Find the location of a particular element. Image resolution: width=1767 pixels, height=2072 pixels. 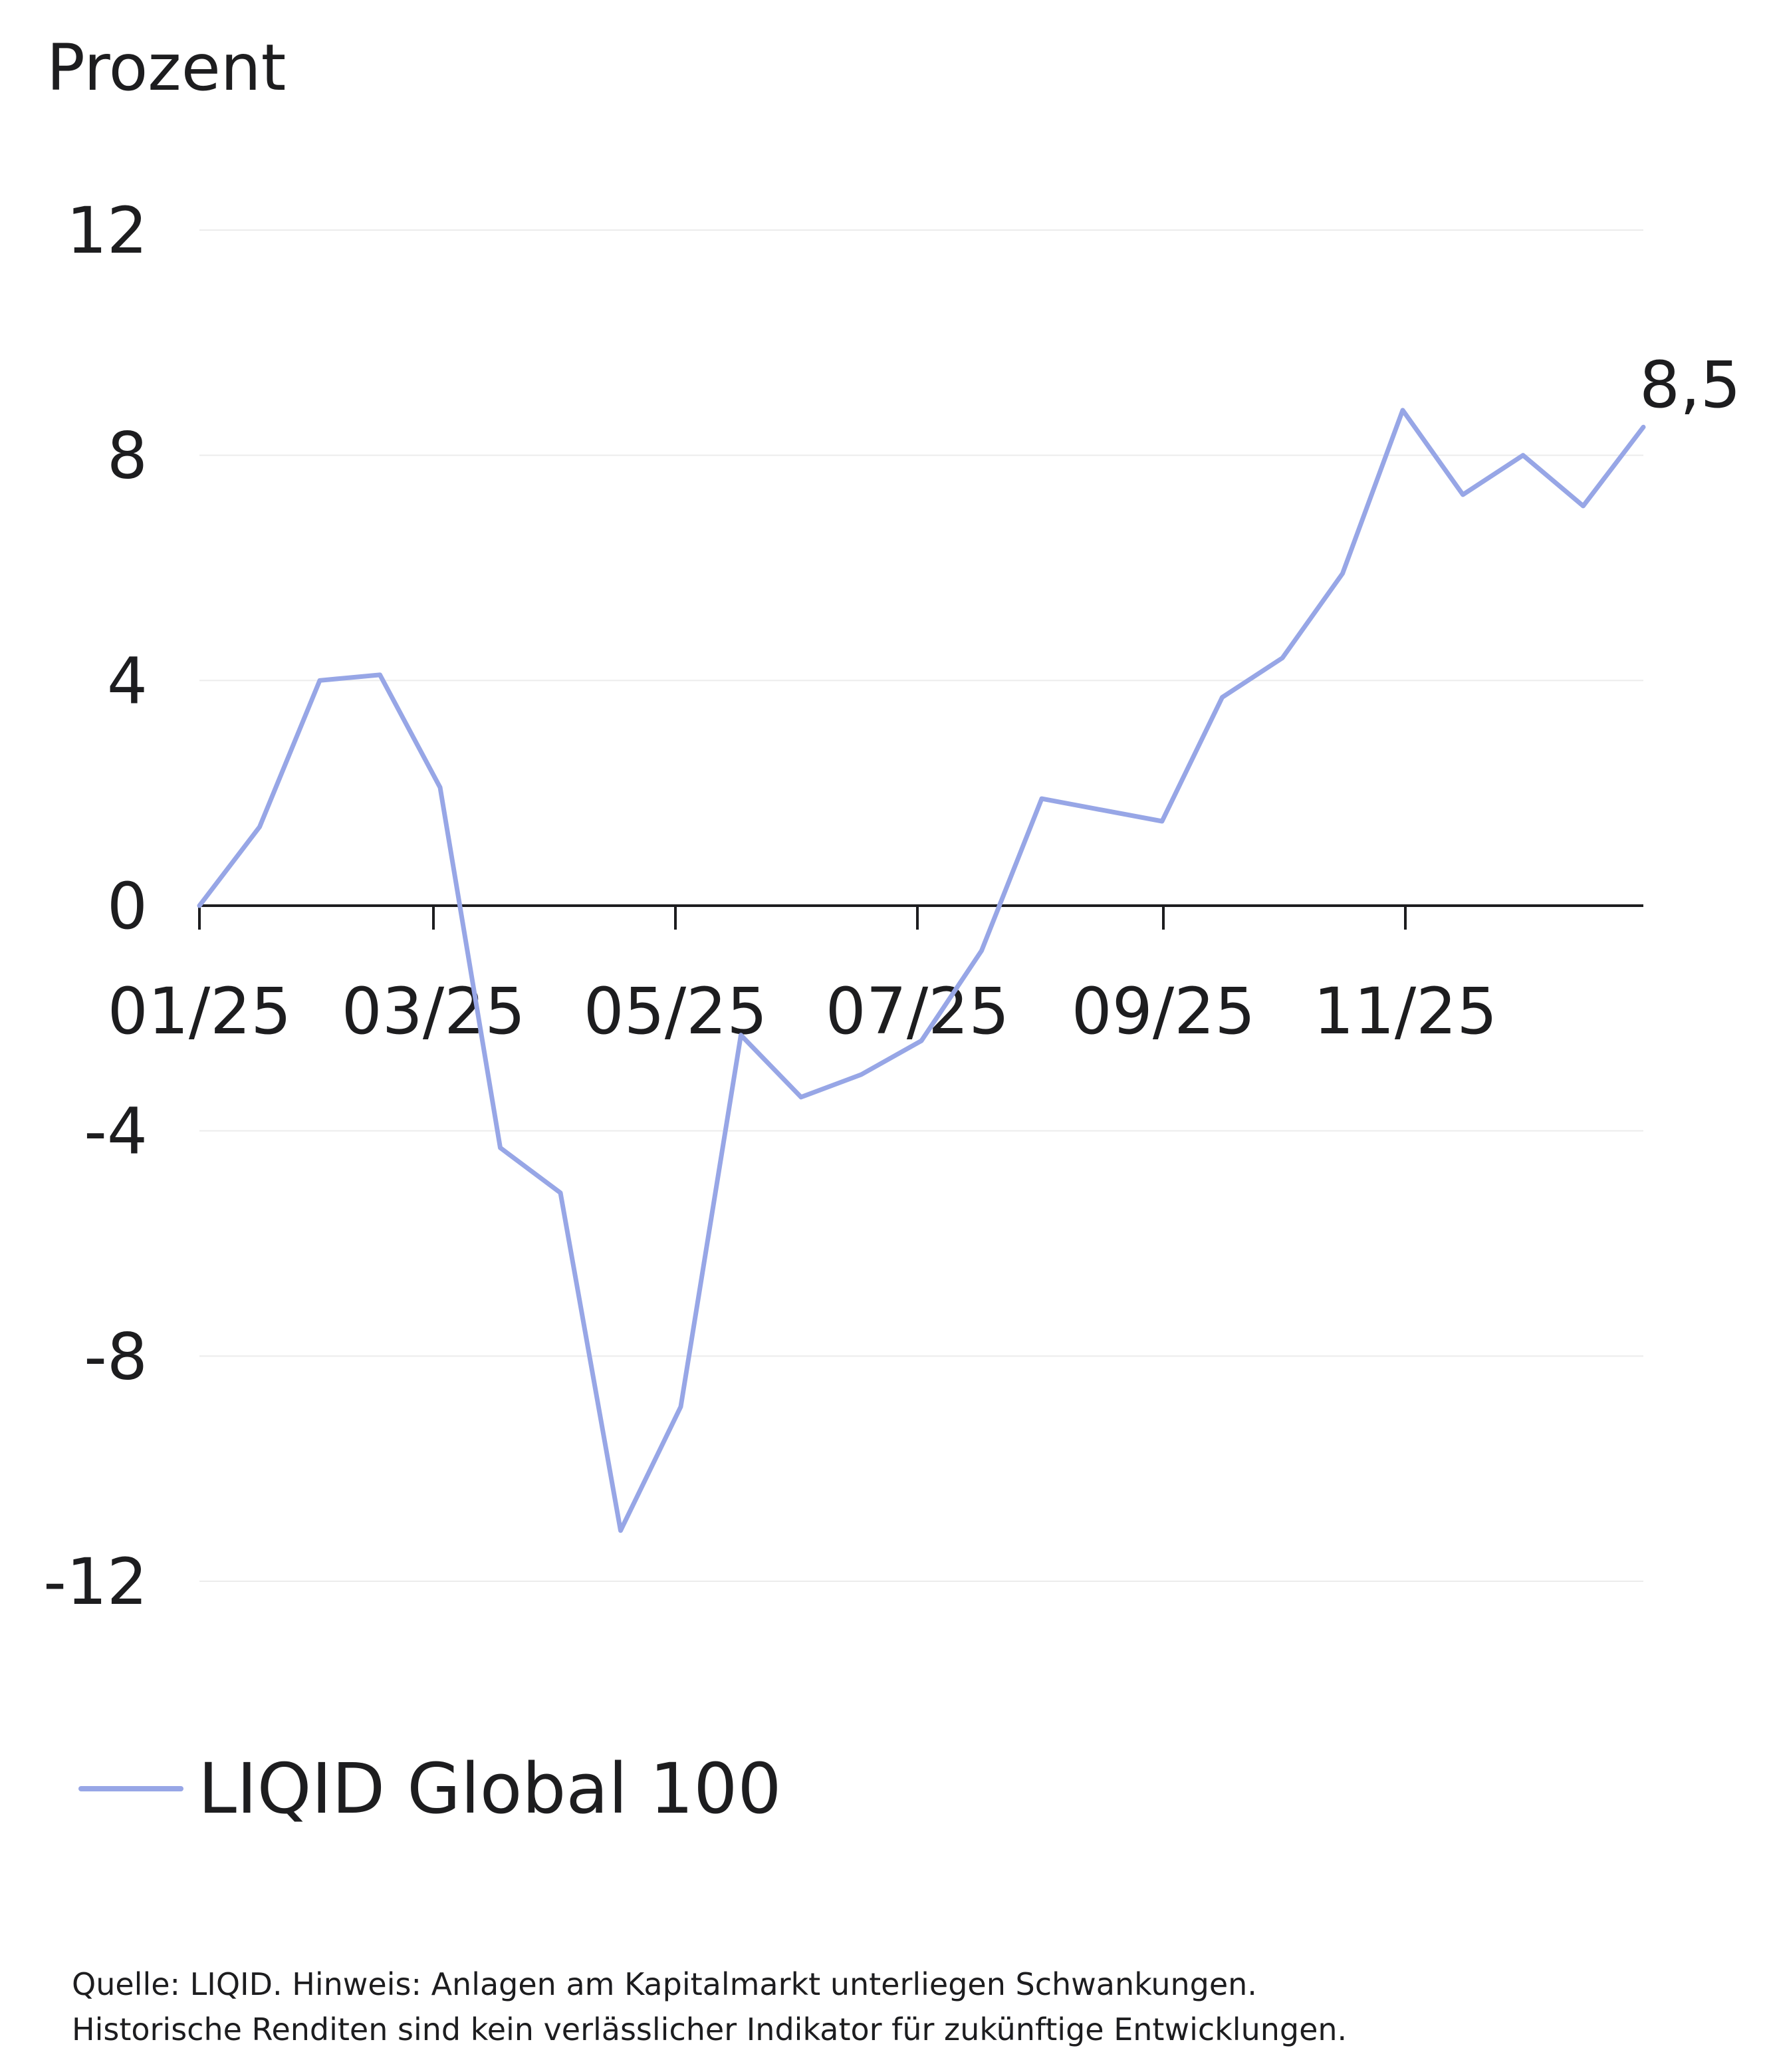

y-tick-label: 12 is located at coordinates (107, 231).